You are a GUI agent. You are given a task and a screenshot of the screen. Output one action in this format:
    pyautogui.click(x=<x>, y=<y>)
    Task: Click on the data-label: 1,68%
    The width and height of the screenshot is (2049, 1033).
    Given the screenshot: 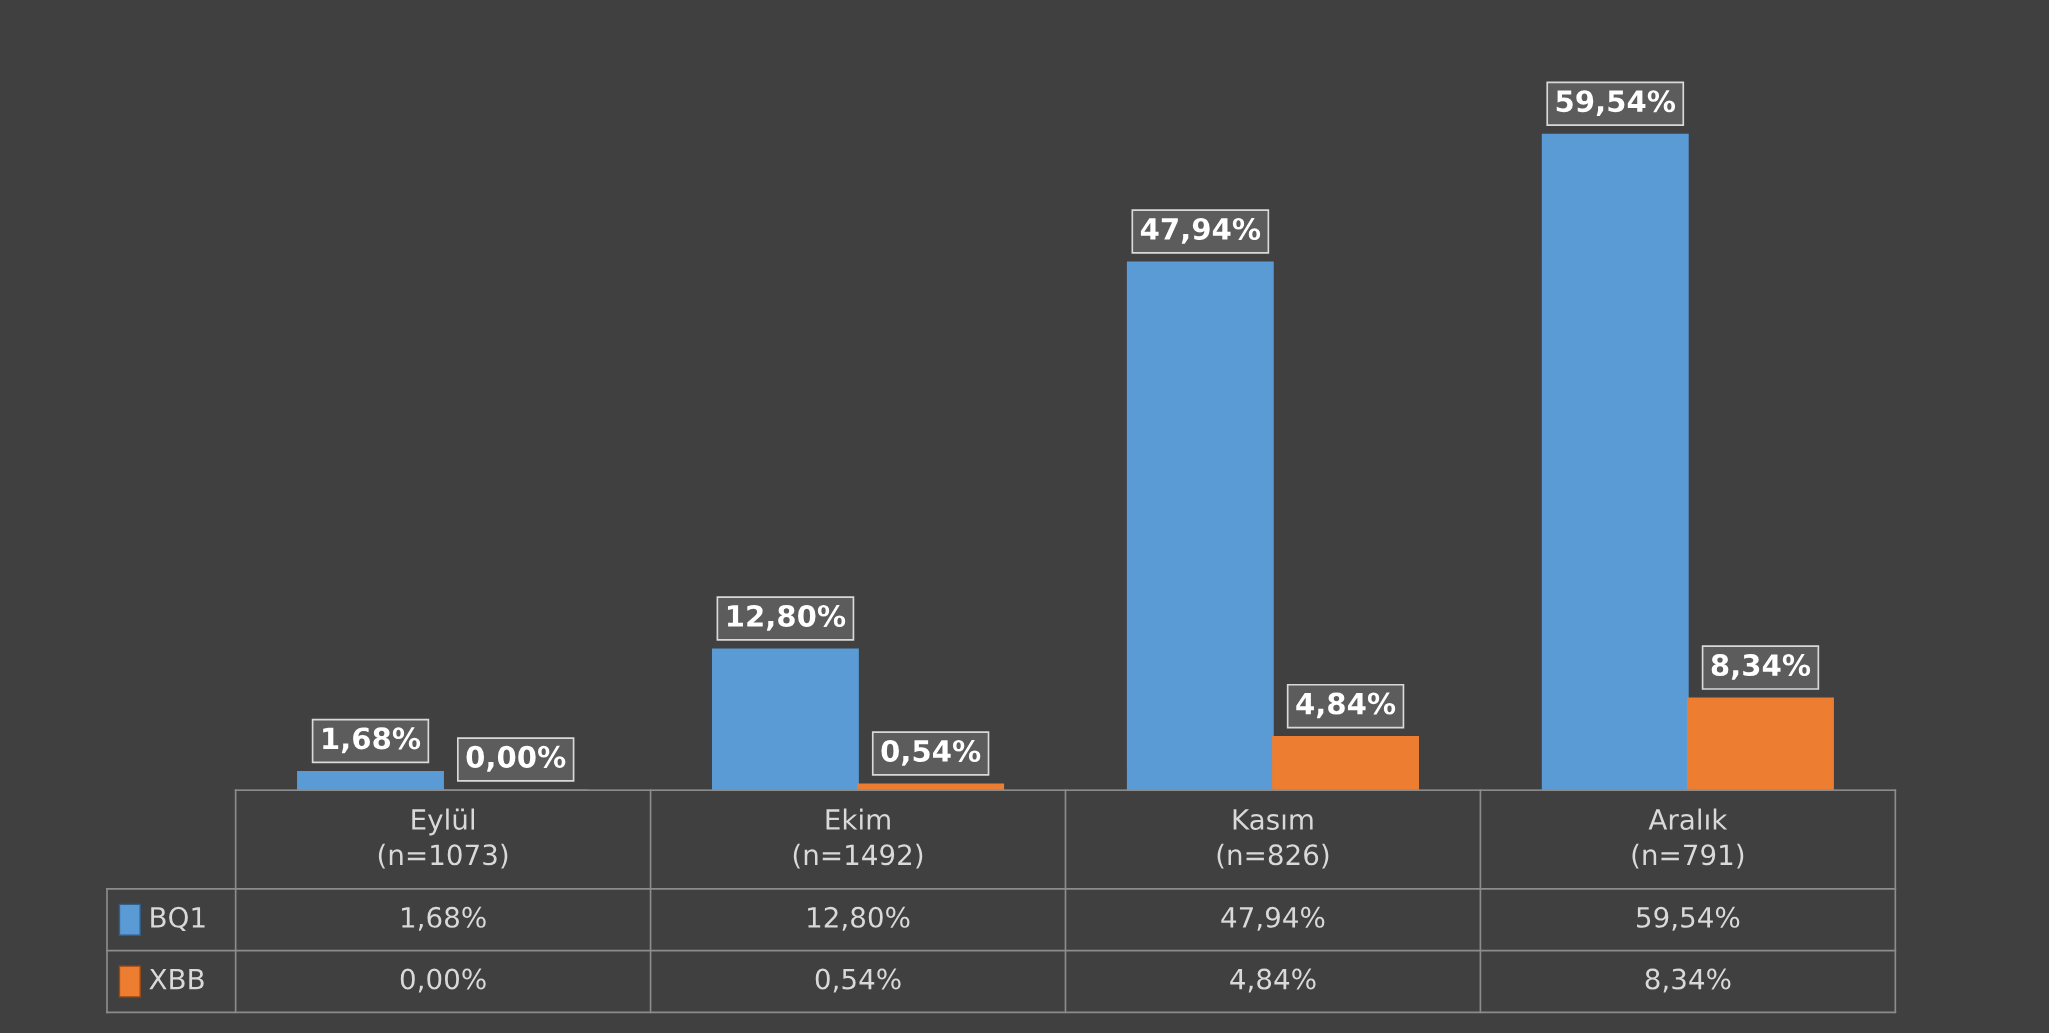 What is the action you would take?
    pyautogui.click(x=444, y=918)
    